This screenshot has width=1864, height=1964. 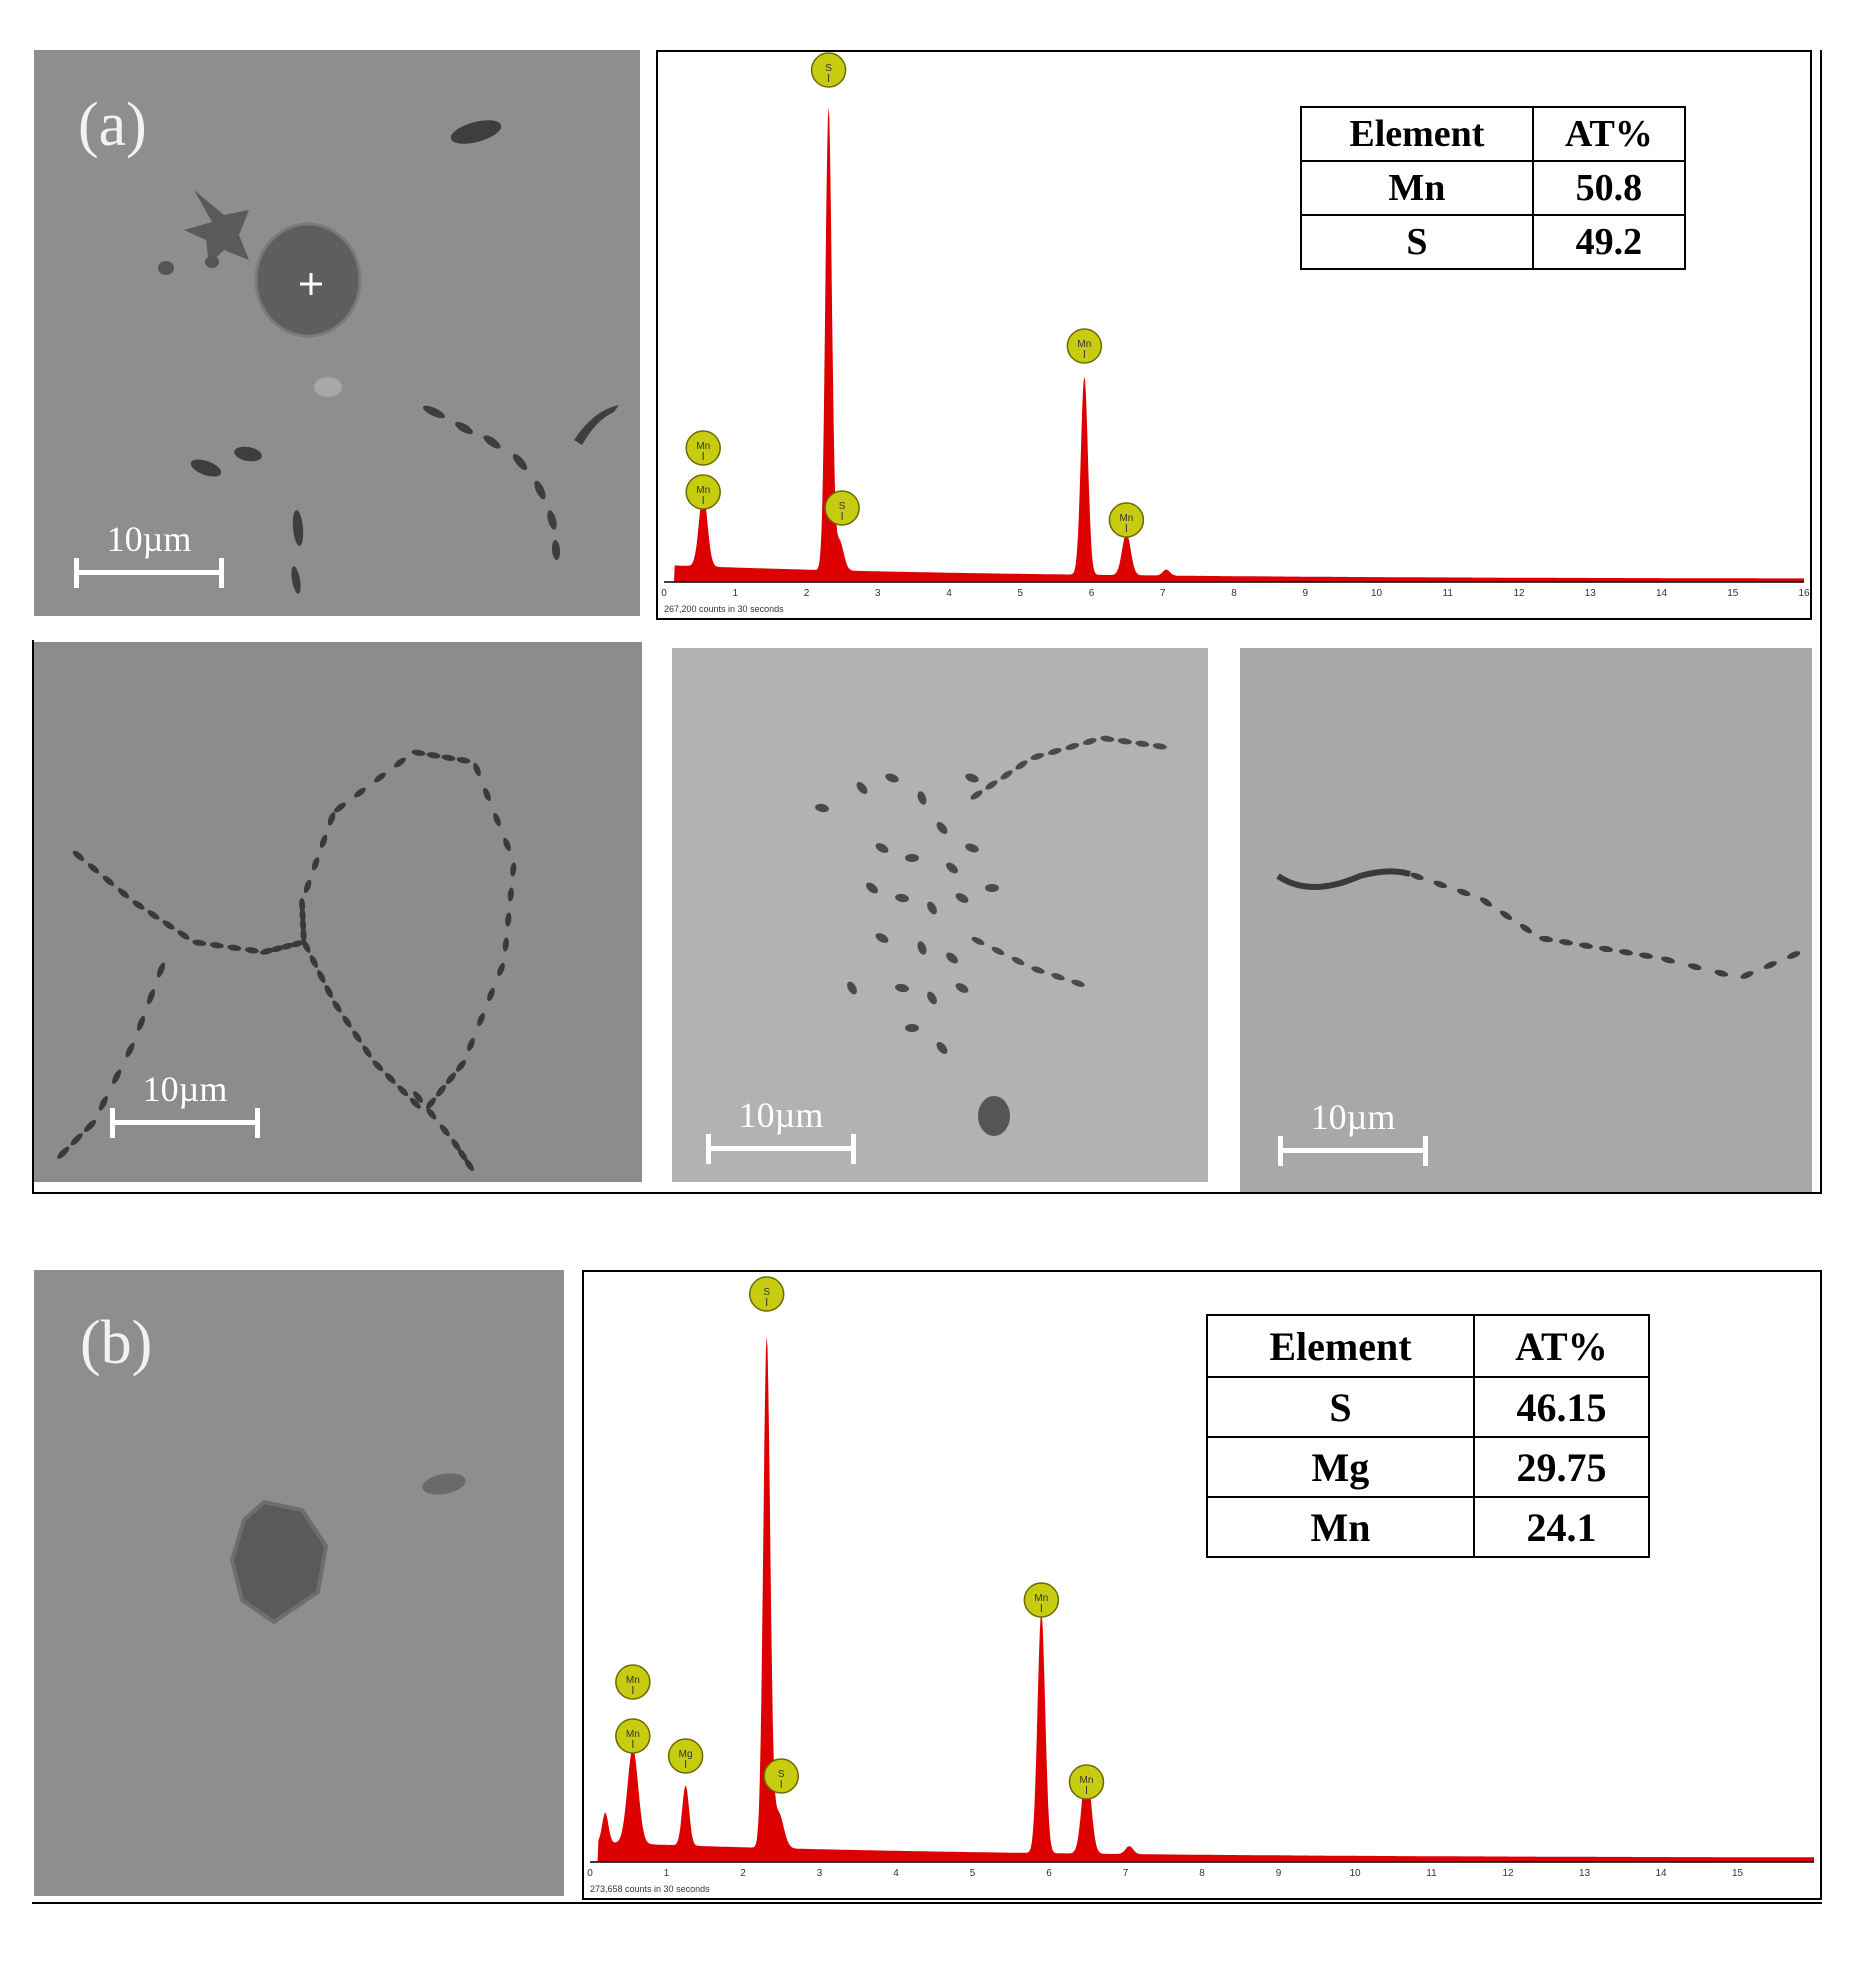 What do you see at coordinates (1609, 242) in the screenshot?
I see `table-cell: 49.2` at bounding box center [1609, 242].